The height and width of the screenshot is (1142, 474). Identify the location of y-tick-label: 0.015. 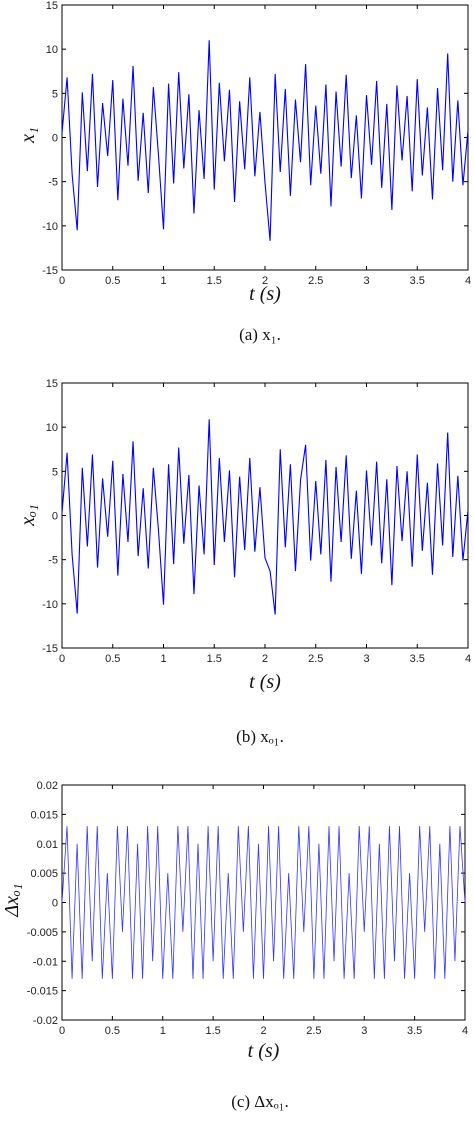
(44, 815).